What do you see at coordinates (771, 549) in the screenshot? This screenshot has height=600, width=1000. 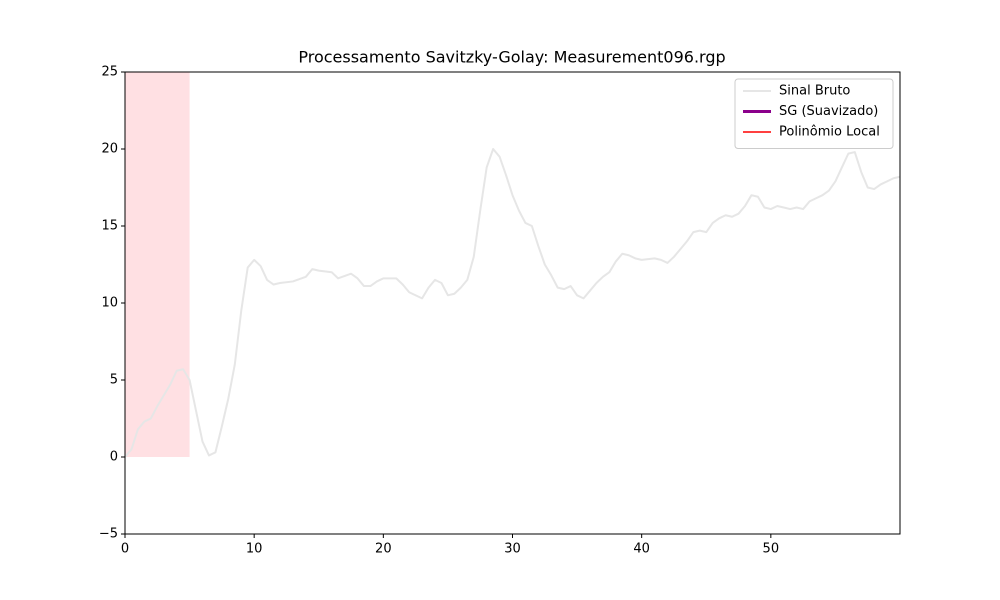 I see `x-tick-label: 50` at bounding box center [771, 549].